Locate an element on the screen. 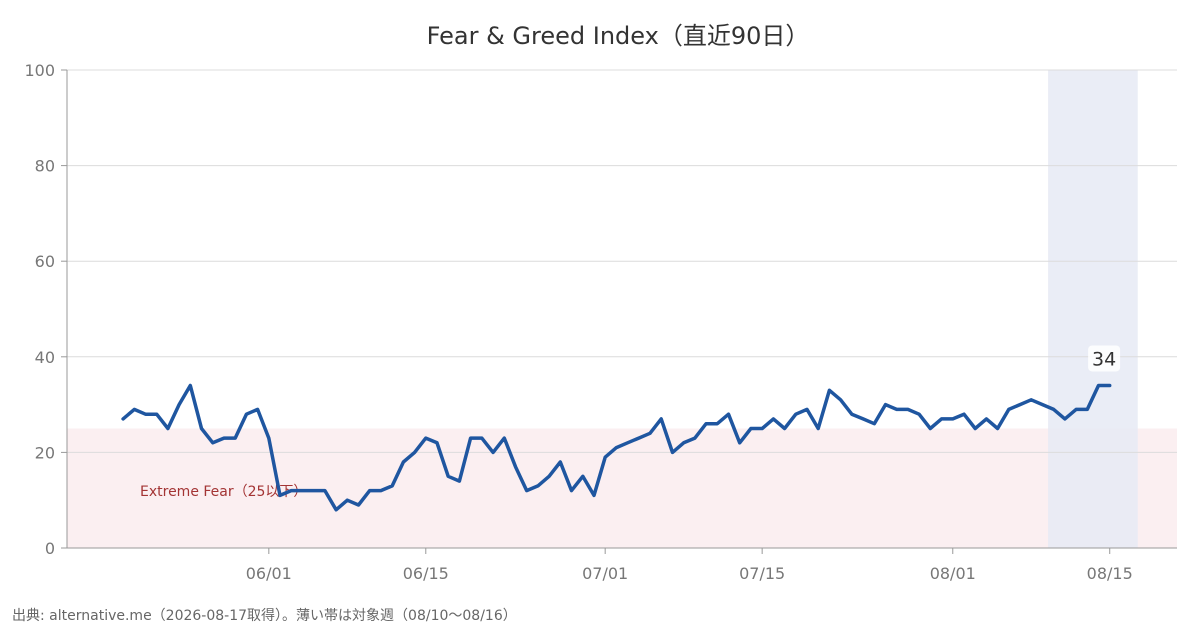 This screenshot has height=630, width=1200. target-week-highlight is located at coordinates (1093, 309).